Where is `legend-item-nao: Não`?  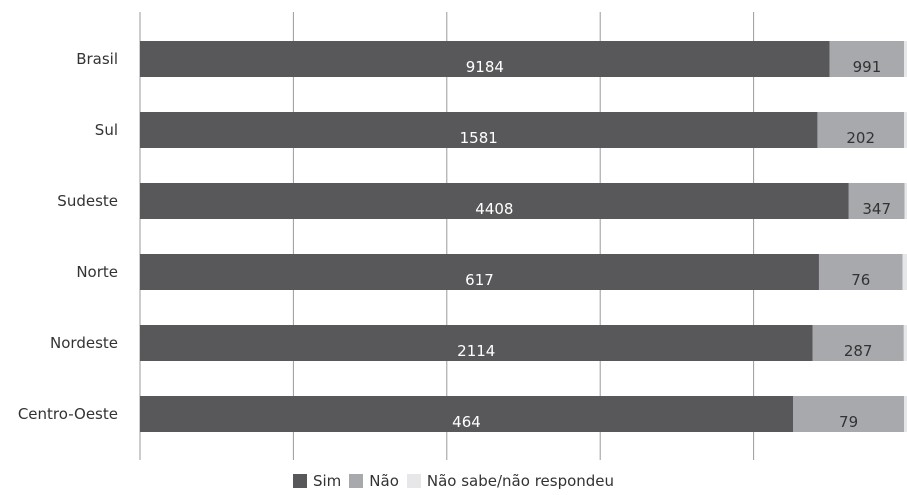 legend-item-nao: Não is located at coordinates (374, 481).